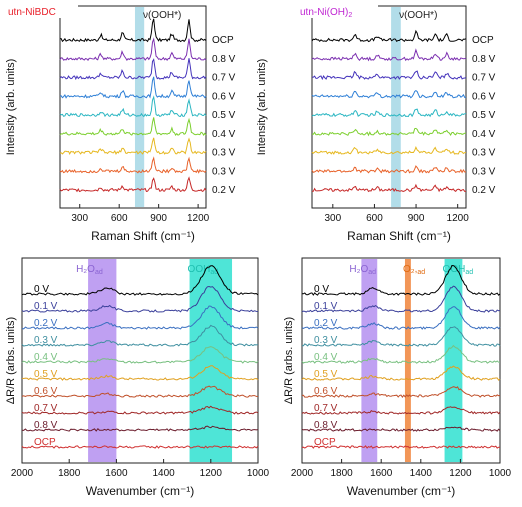 This screenshot has width=522, height=507. I want to click on ooh-band, so click(396, 107).